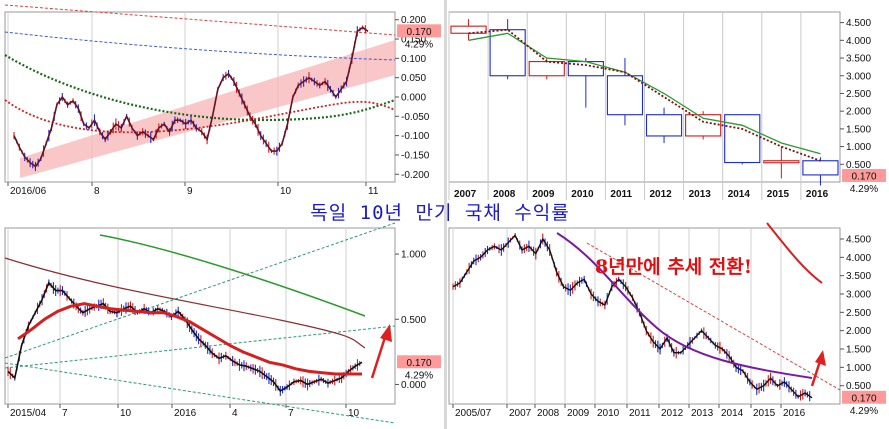 This screenshot has width=889, height=429. I want to click on trend-line-upper, so click(200, 20).